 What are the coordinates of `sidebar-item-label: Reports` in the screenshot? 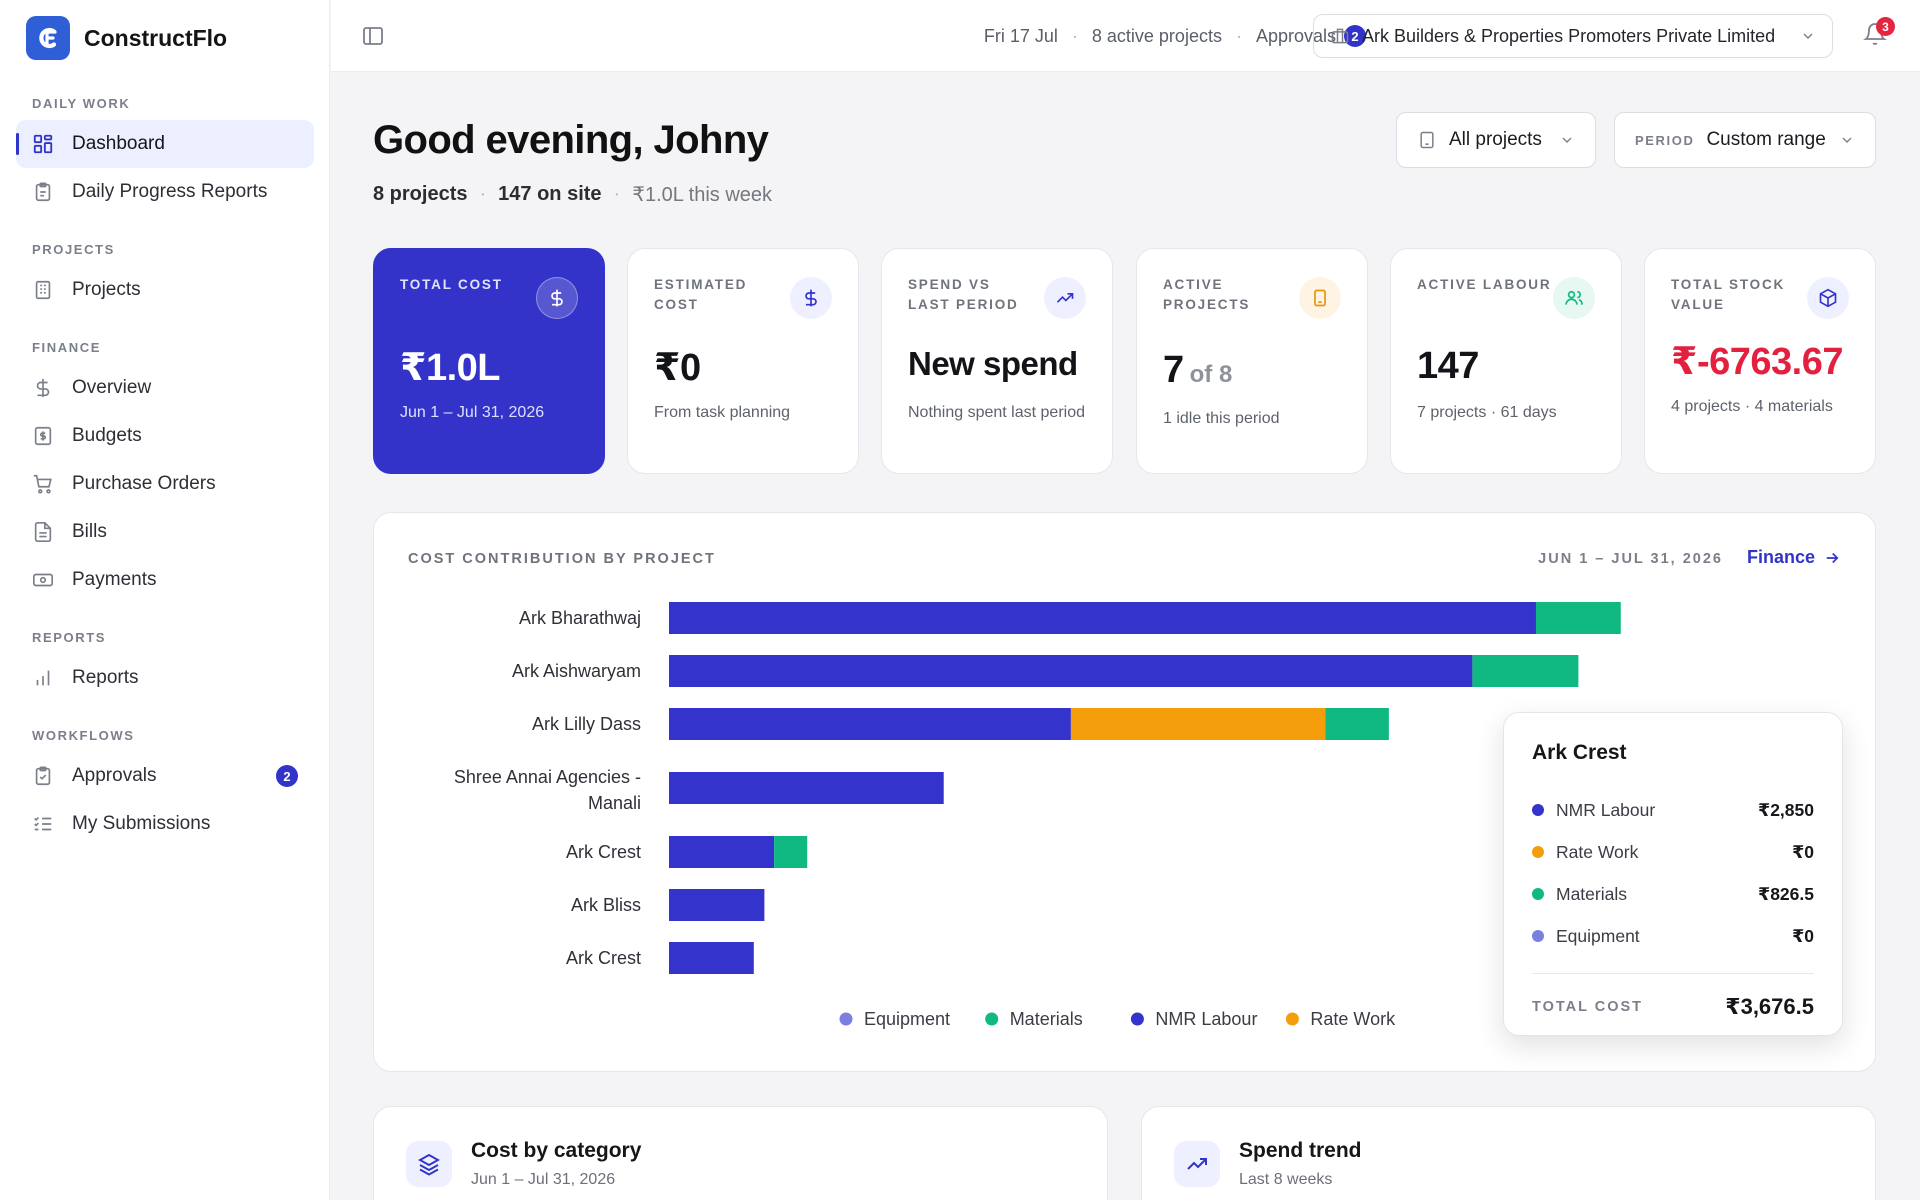 It's located at (105, 677).